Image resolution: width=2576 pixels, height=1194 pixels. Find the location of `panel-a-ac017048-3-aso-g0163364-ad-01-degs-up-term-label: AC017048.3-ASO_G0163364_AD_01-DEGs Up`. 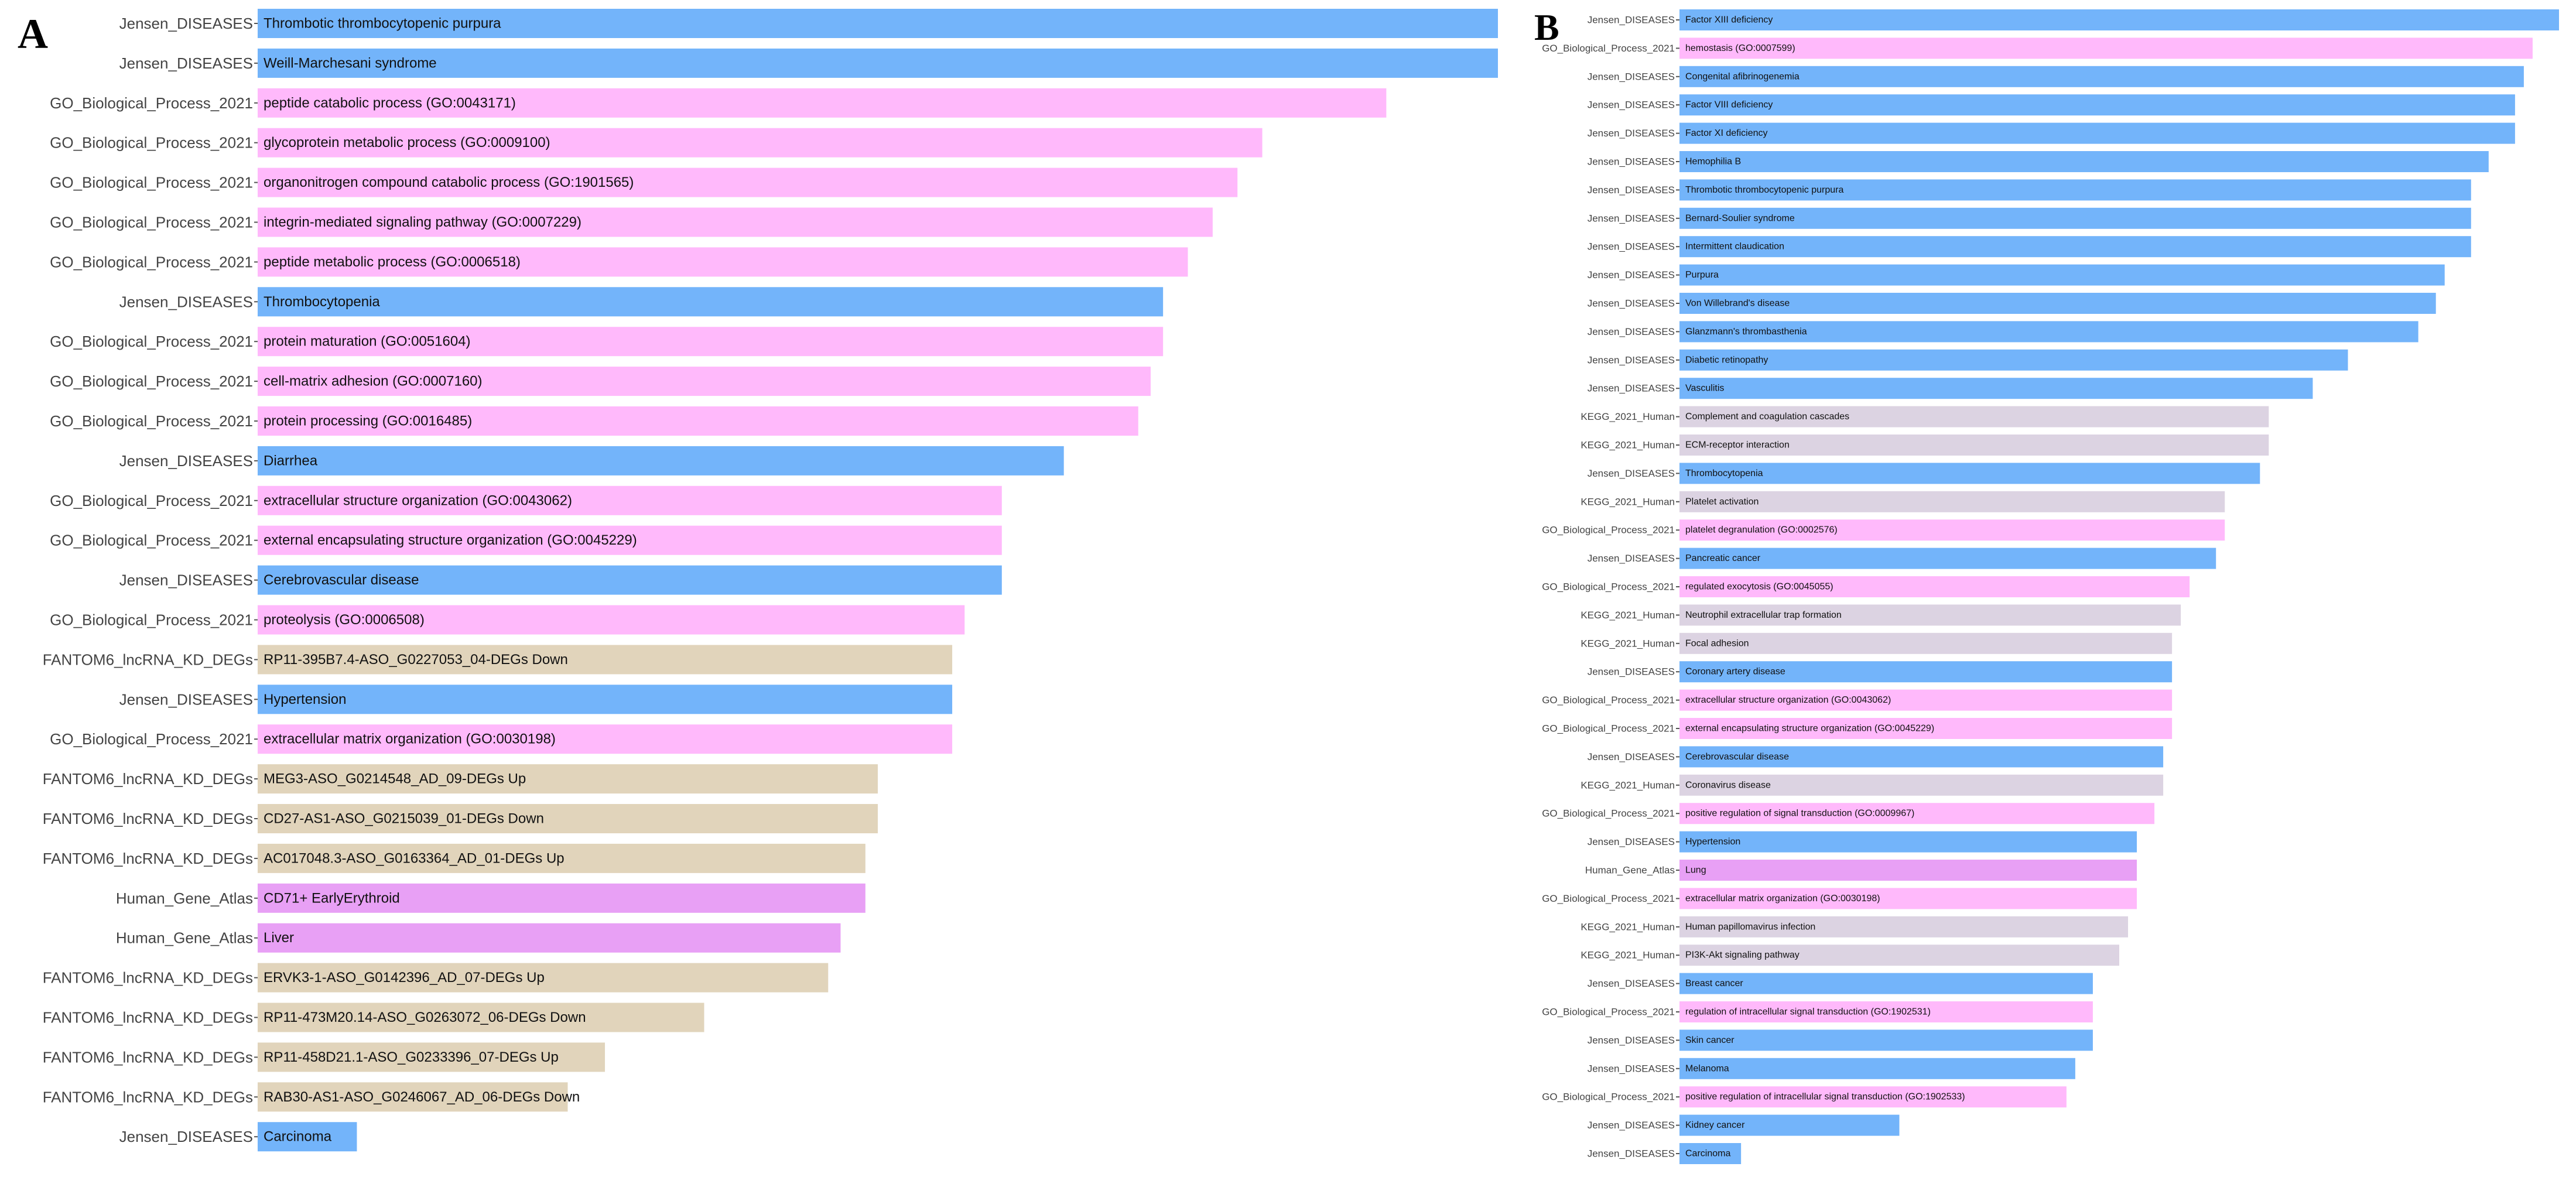

panel-a-ac017048-3-aso-g0163364-ad-01-degs-up-term-label: AC017048.3-ASO_G0163364_AD_01-DEGs Up is located at coordinates (415, 858).